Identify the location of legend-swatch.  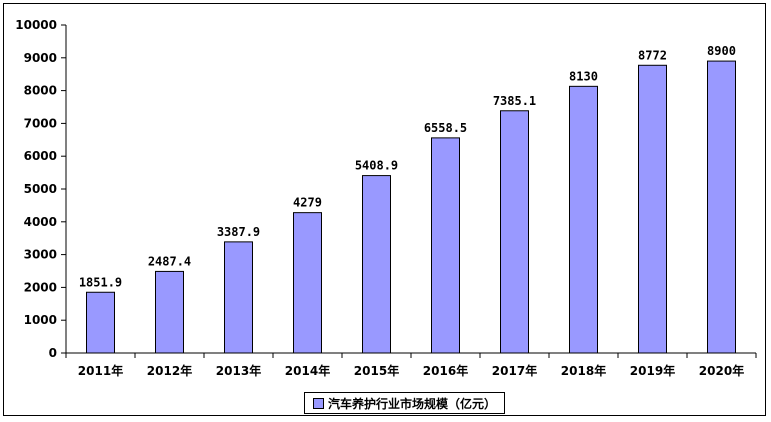
(318, 403).